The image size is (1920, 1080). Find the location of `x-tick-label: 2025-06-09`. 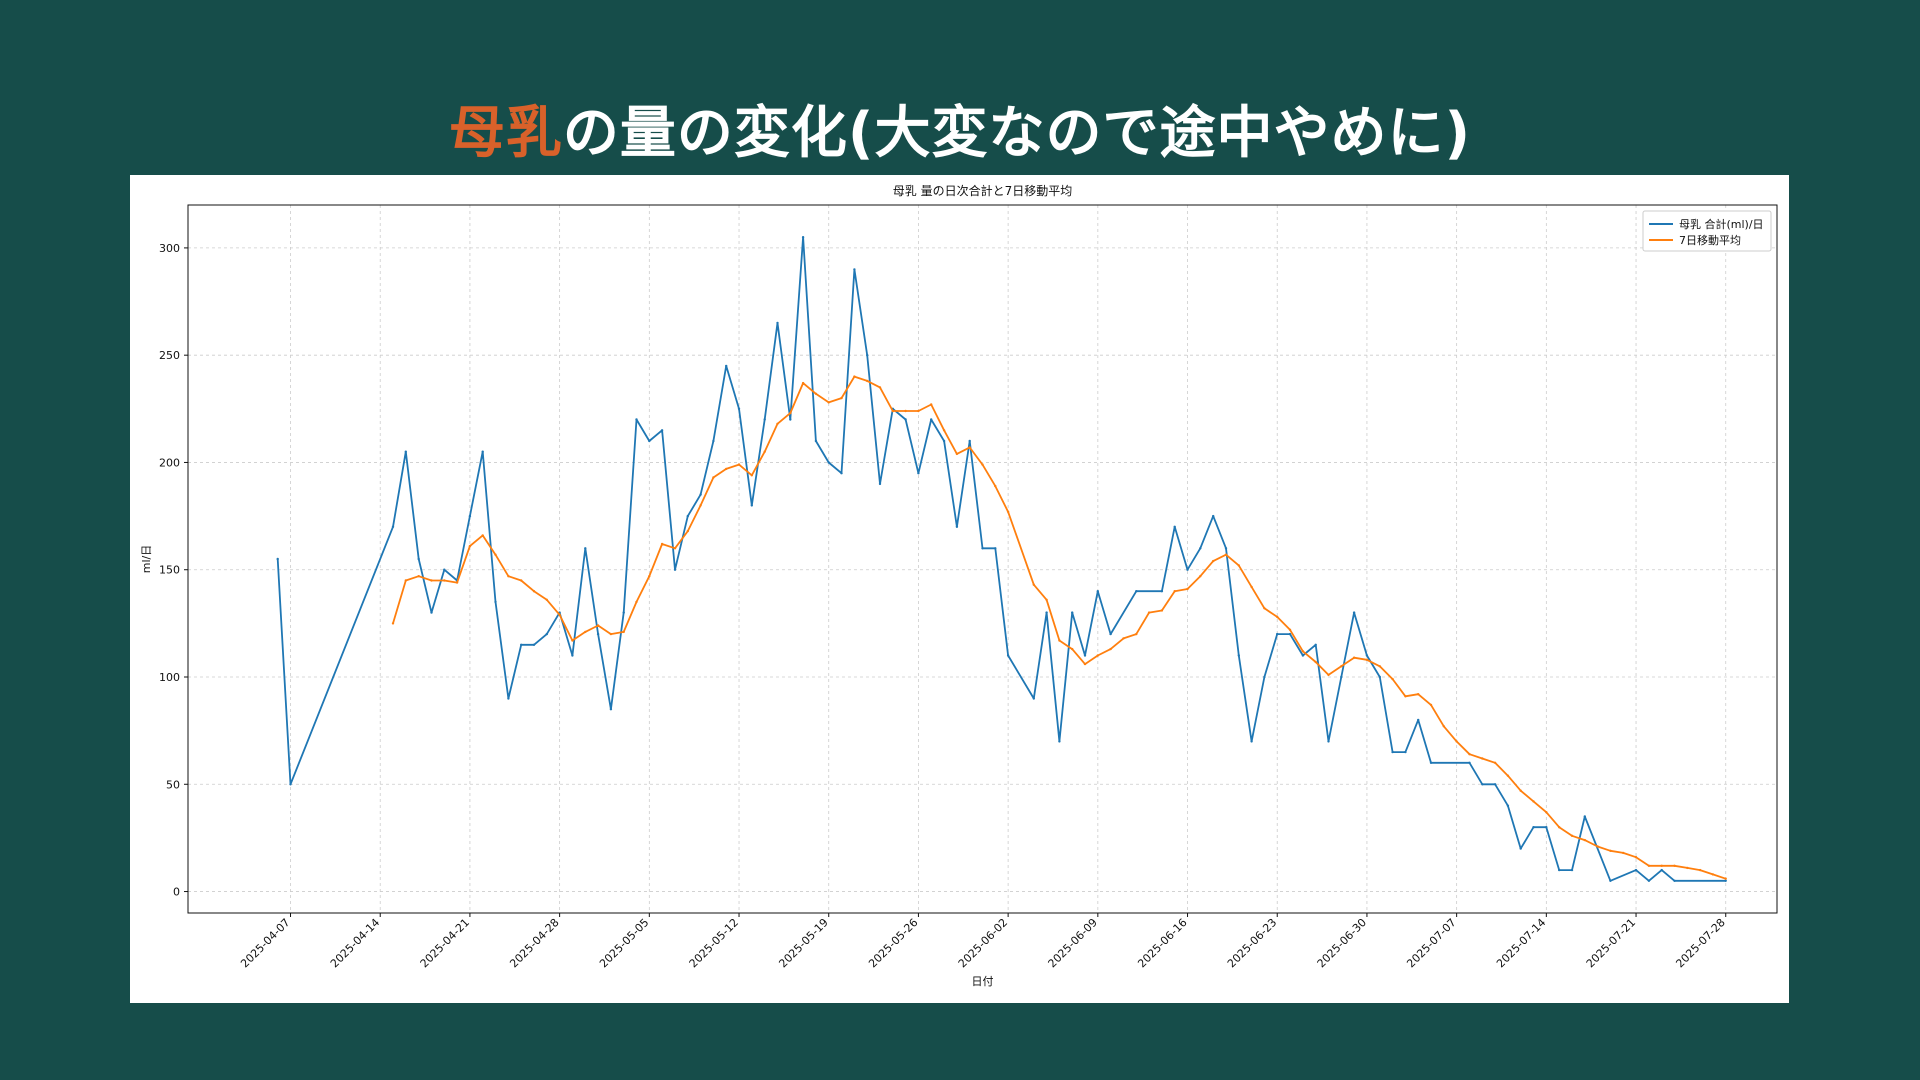

x-tick-label: 2025-06-09 is located at coordinates (1073, 943).